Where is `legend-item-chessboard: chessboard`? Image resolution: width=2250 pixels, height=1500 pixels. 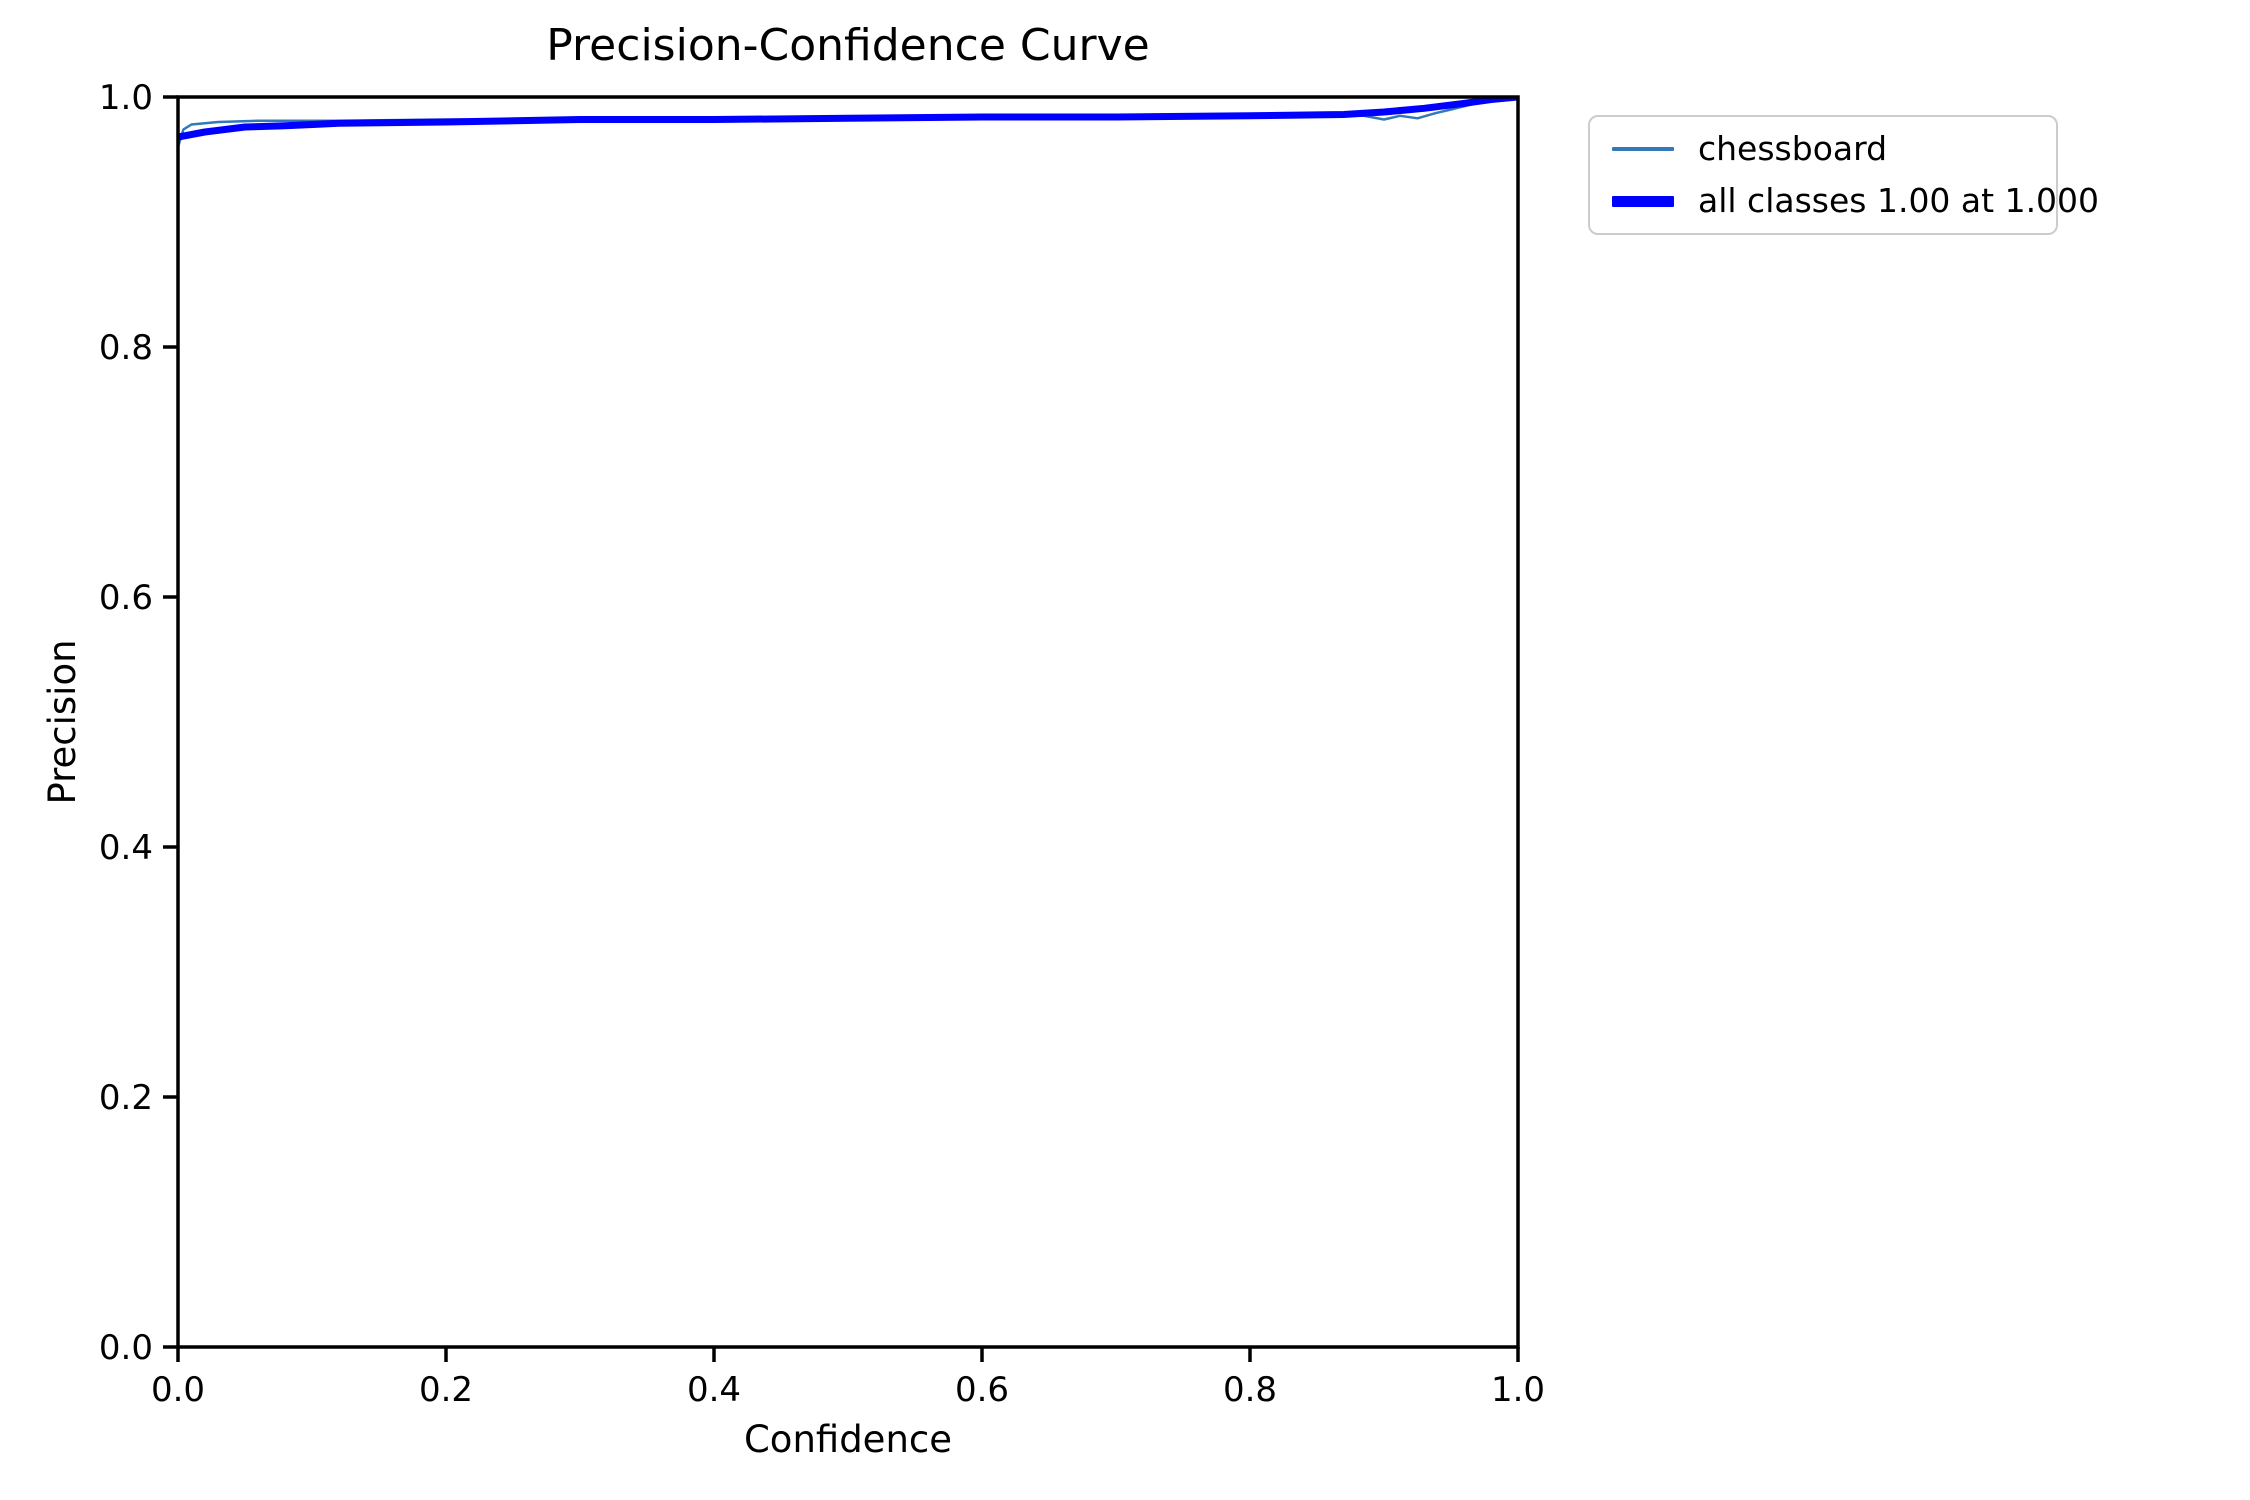 legend-item-chessboard: chessboard is located at coordinates (1827, 149).